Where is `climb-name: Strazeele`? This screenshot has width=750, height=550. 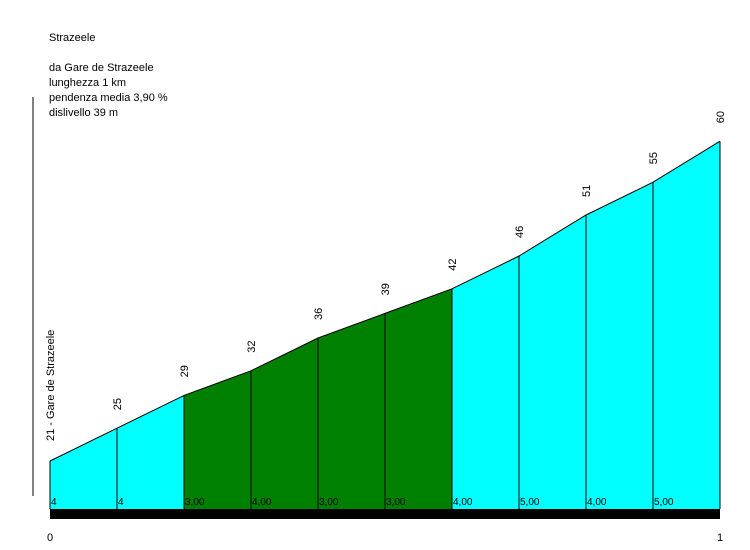 climb-name: Strazeele is located at coordinates (72, 38).